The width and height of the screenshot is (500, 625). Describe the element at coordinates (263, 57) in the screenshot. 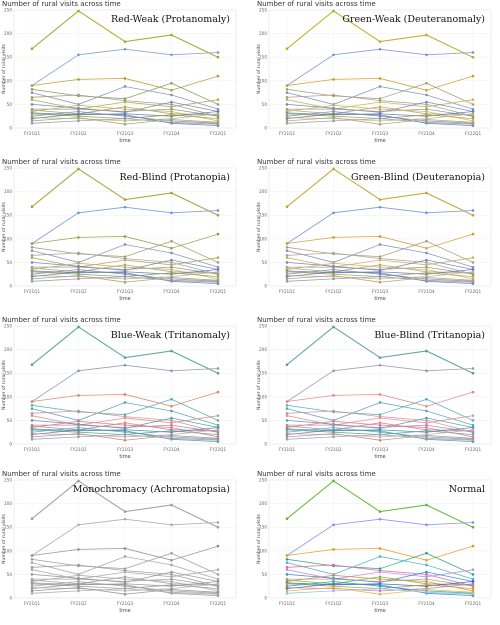

I see `y-tick-label: 150` at that location.